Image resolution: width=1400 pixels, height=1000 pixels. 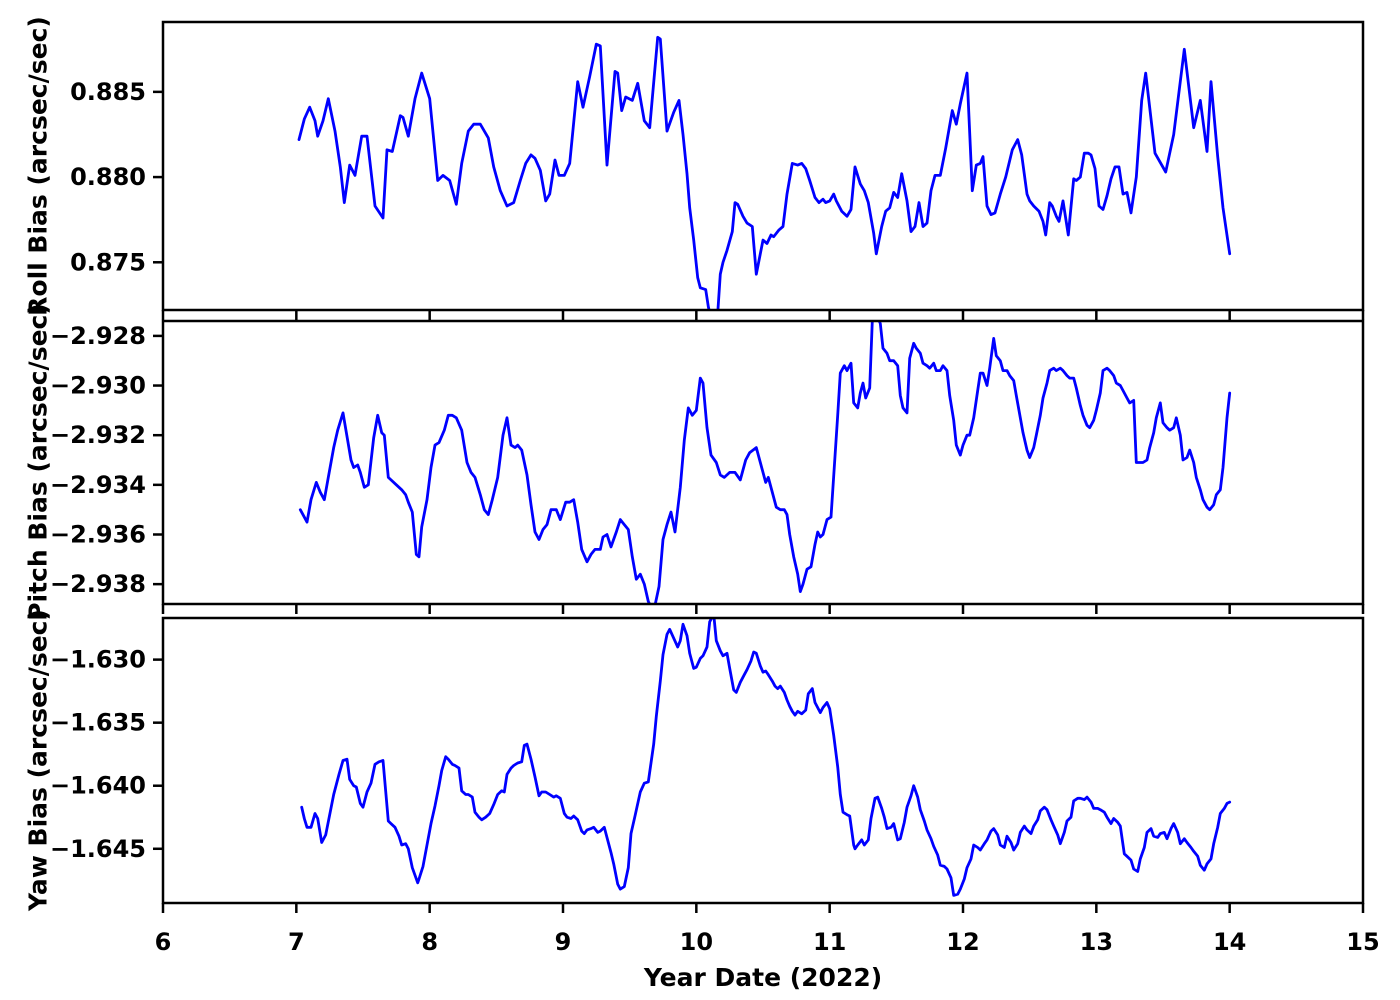 I want to click on roll-bias-tick-label: 0.875, so click(x=108, y=262).